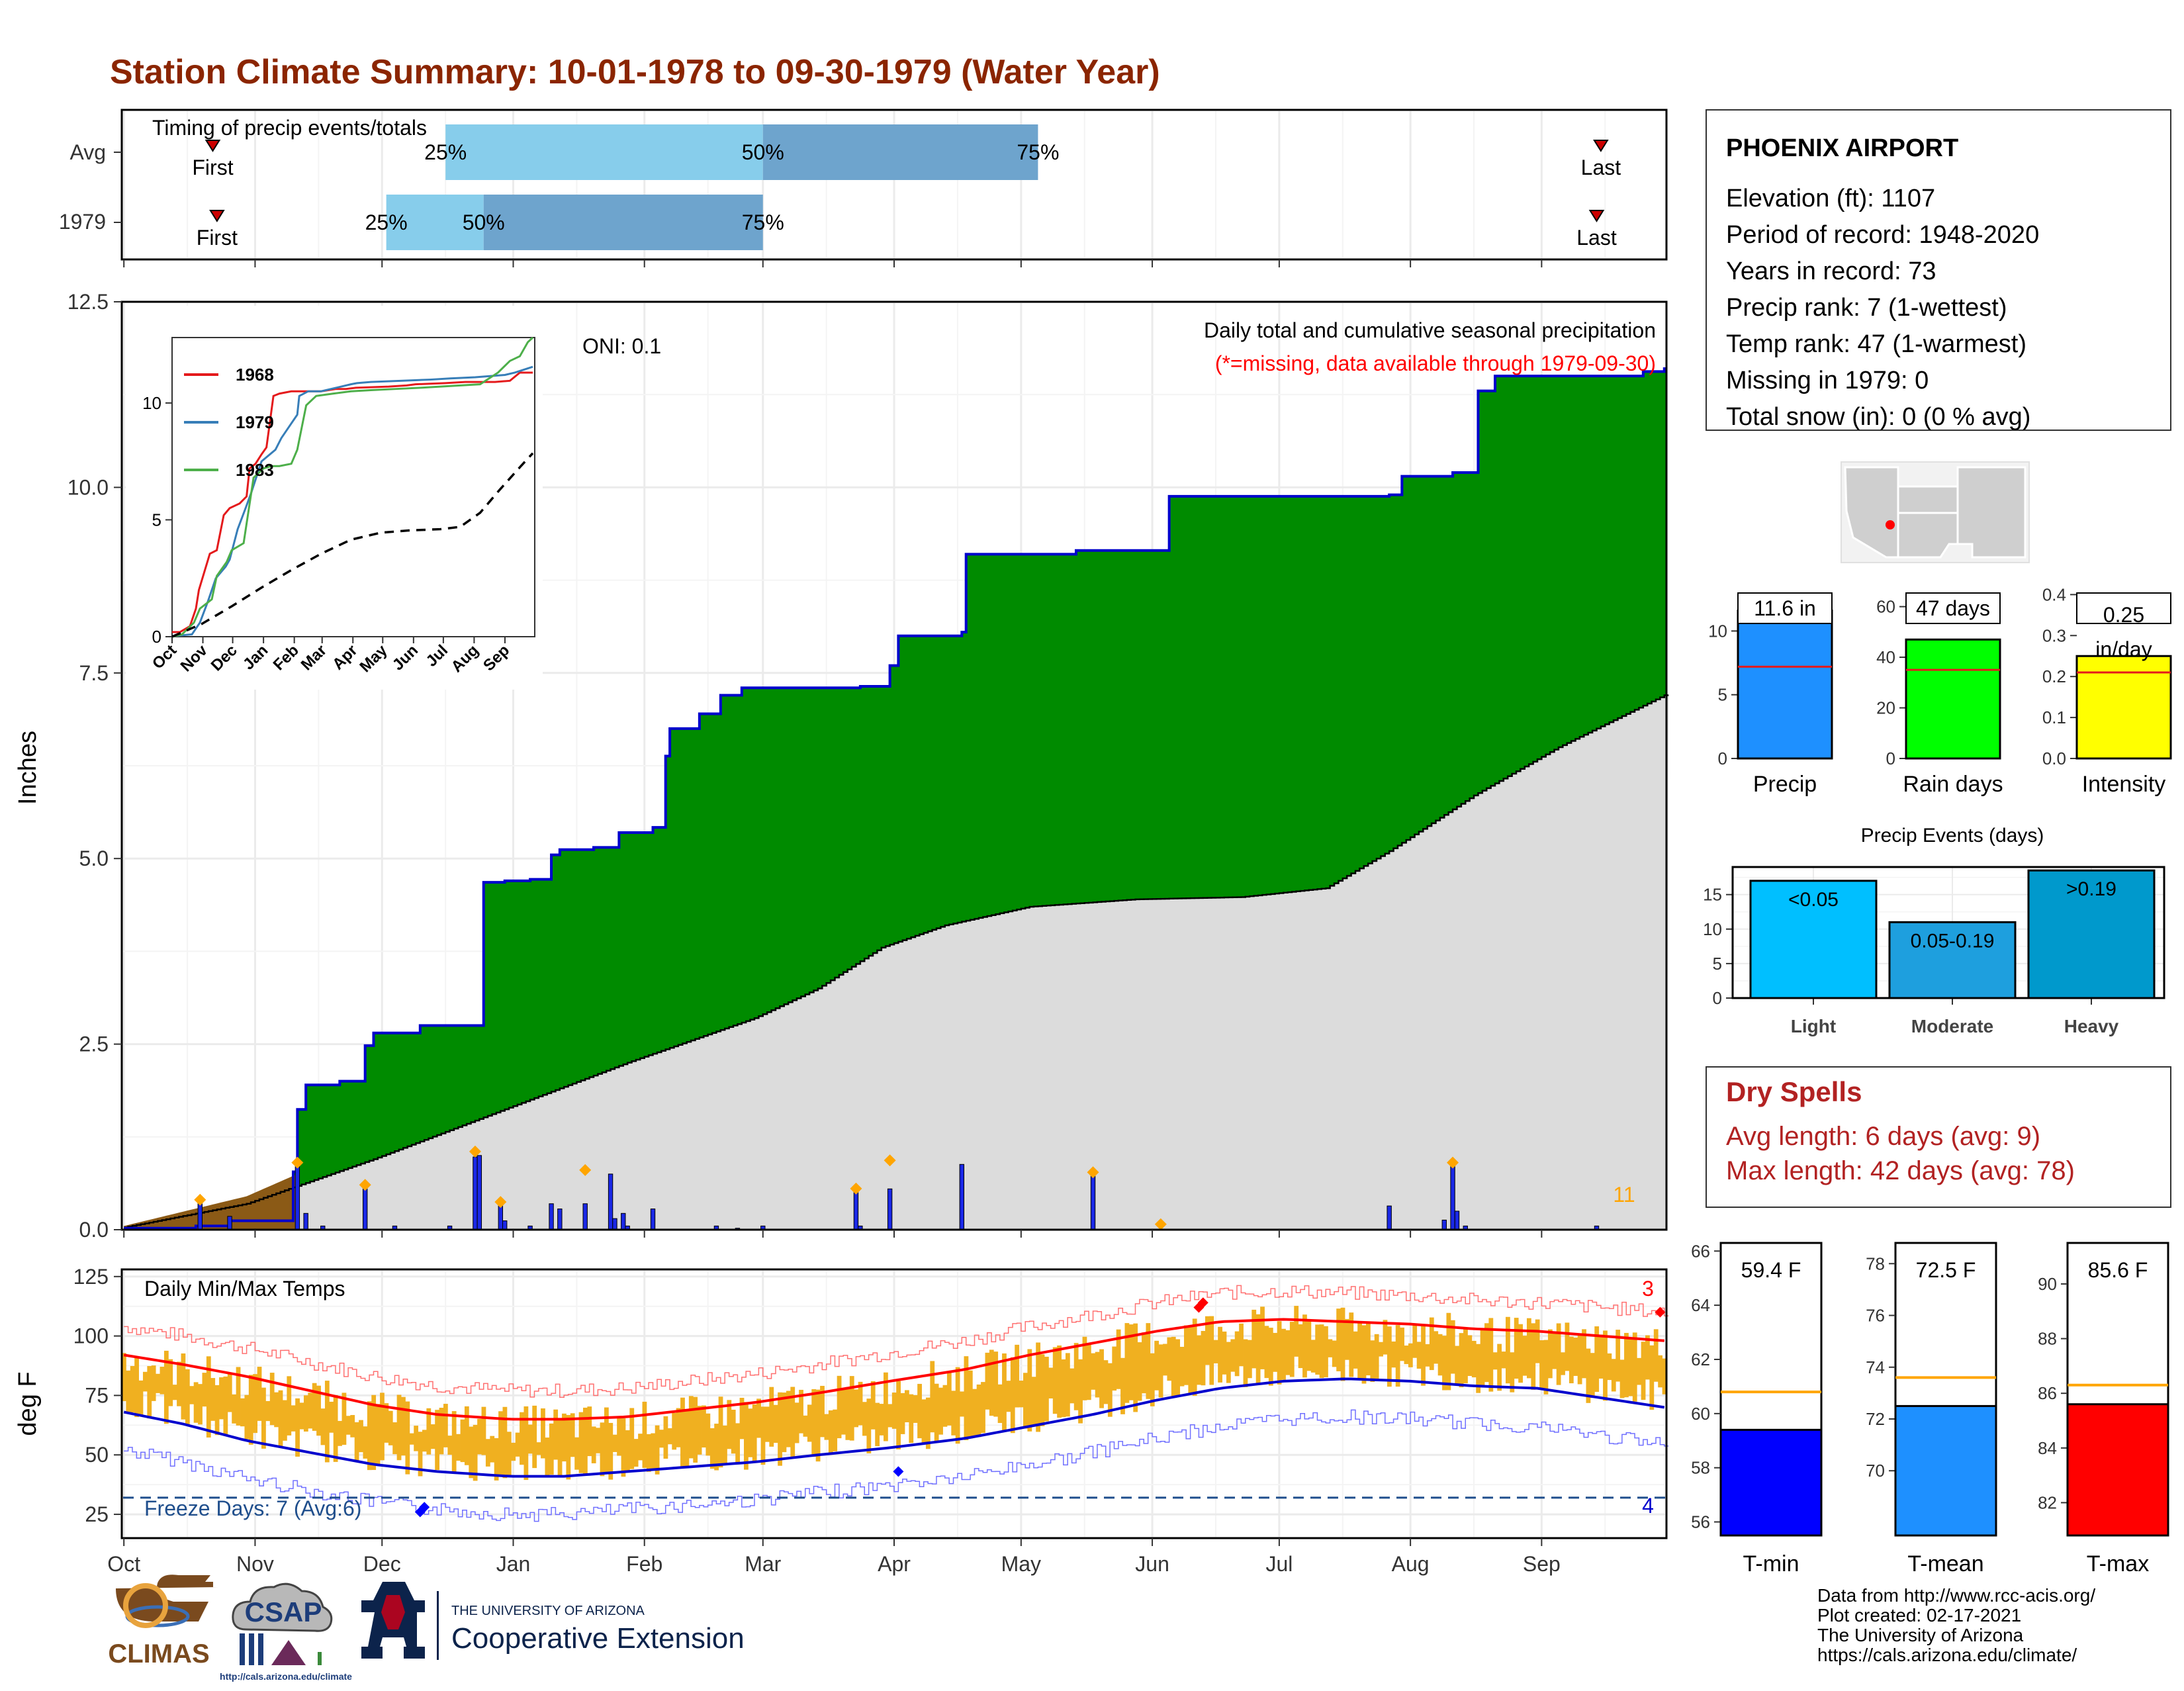 This screenshot has height=1691, width=2184. I want to click on csap-cloud, so click(283, 1607).